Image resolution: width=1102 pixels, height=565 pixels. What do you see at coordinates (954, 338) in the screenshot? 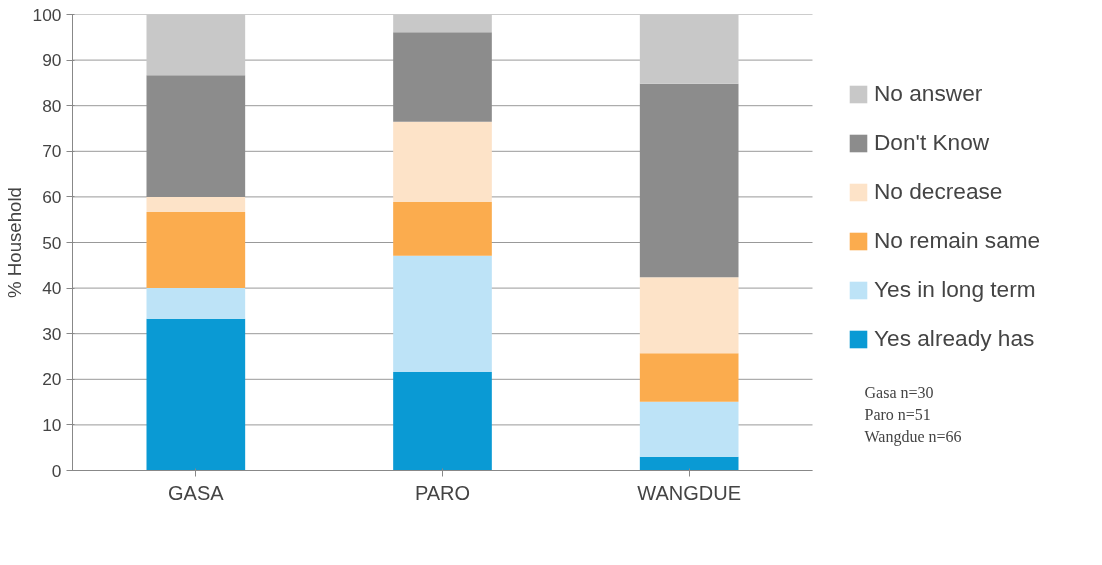
I see `legend-label: Yes already has` at bounding box center [954, 338].